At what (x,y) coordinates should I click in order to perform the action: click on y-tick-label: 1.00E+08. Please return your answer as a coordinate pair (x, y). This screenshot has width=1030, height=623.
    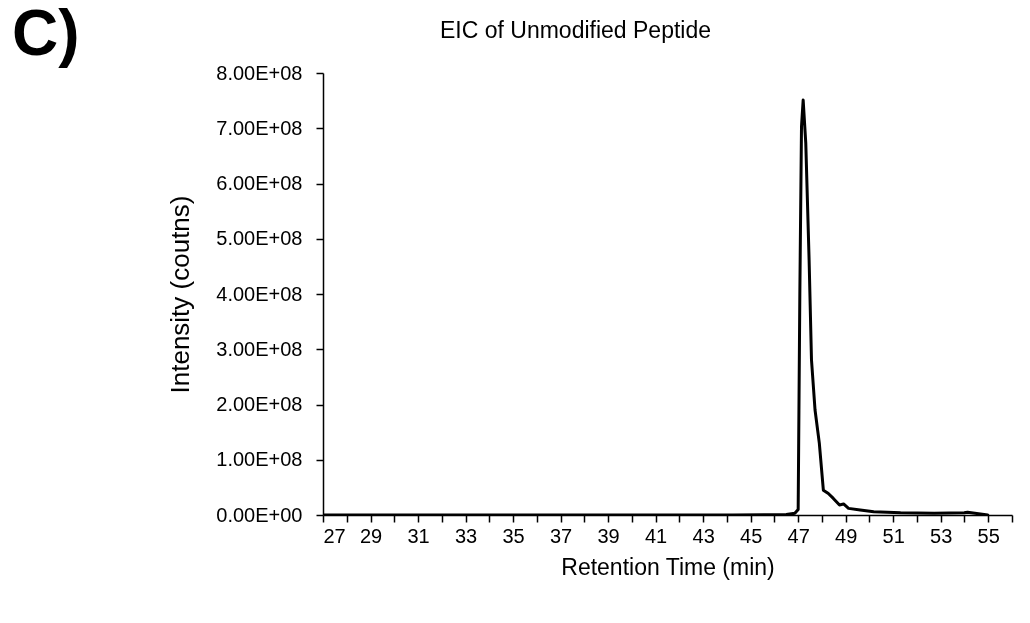
    Looking at the image, I should click on (259, 459).